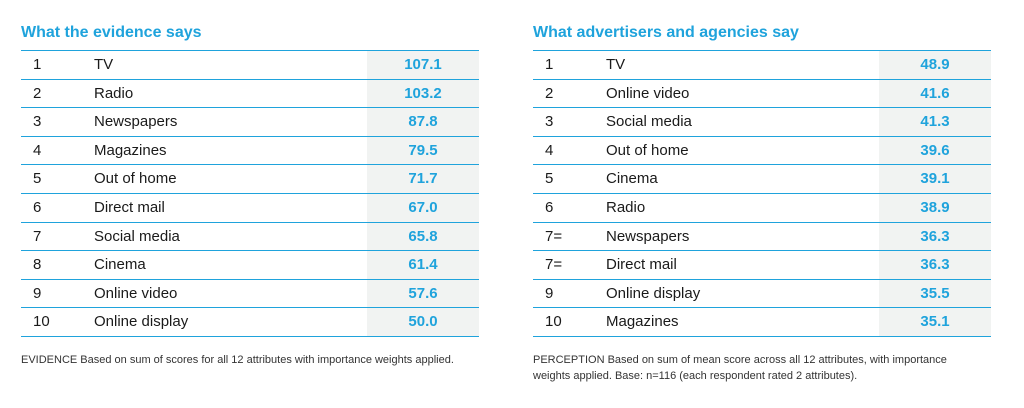 This screenshot has height=408, width=1024. I want to click on evidence-title: What the evidence says, so click(111, 32).